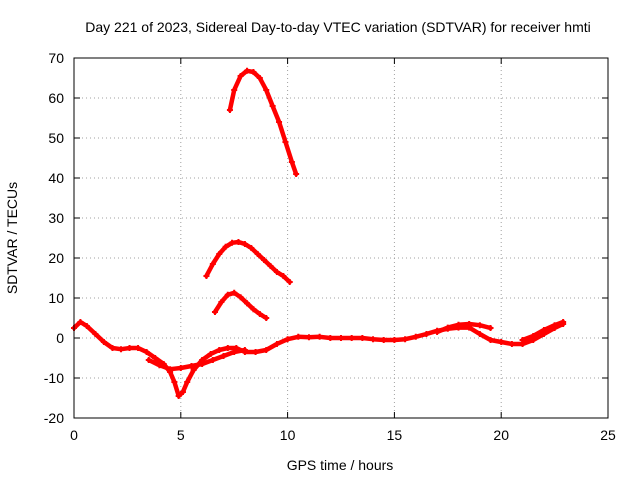  What do you see at coordinates (288, 435) in the screenshot?
I see `x-tick-label: 10` at bounding box center [288, 435].